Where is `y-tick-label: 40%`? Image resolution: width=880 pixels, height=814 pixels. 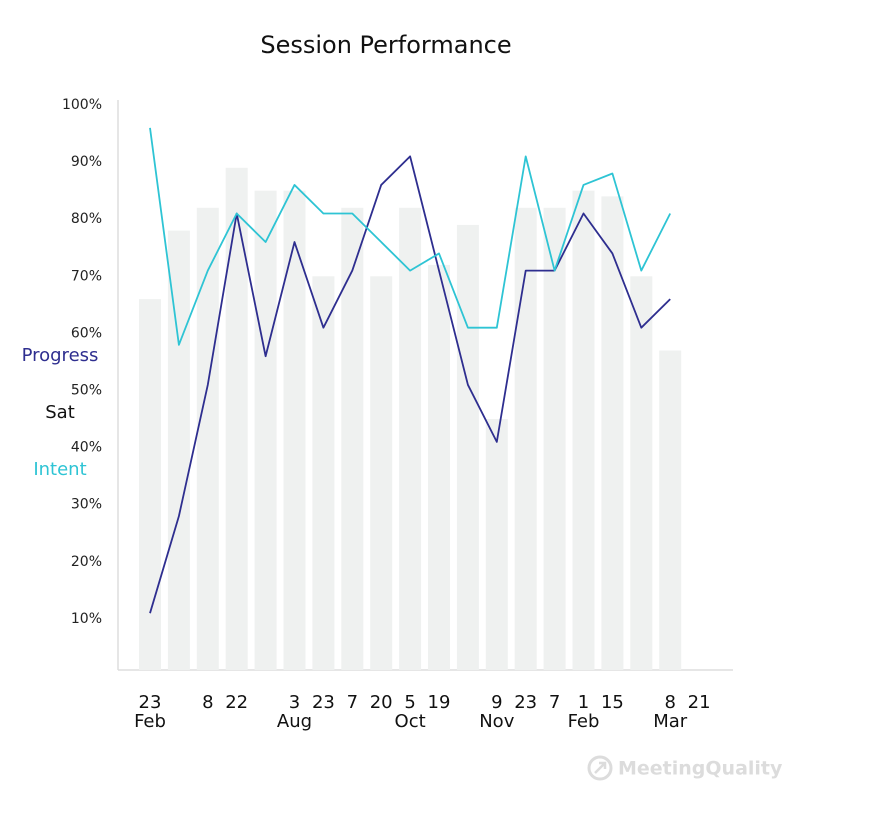
y-tick-label: 40% is located at coordinates (86, 448).